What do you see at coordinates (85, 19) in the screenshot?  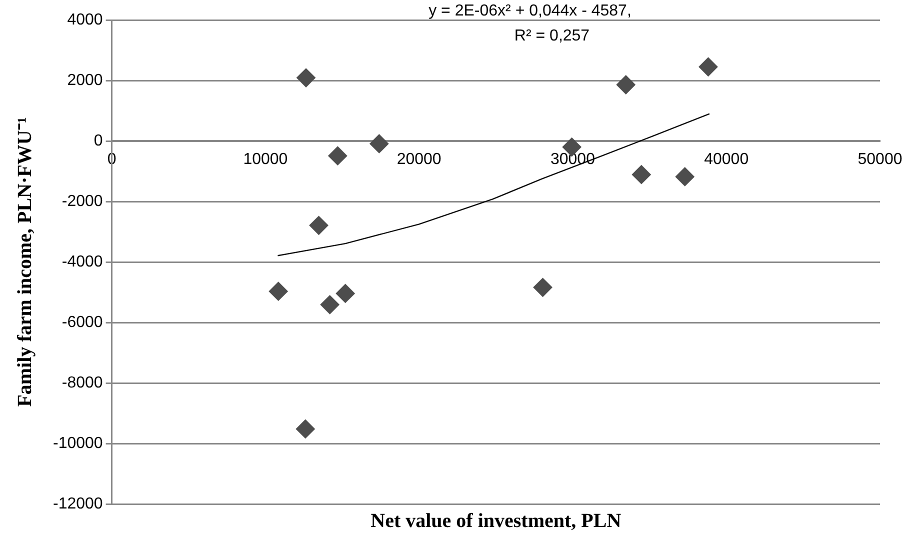 I see `y-tick-label: 4000` at bounding box center [85, 19].